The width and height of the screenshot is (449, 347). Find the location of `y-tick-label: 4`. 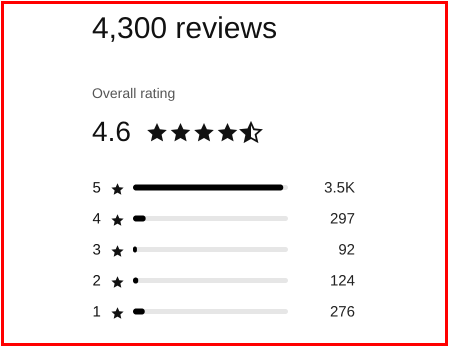

y-tick-label: 4 is located at coordinates (96, 219).